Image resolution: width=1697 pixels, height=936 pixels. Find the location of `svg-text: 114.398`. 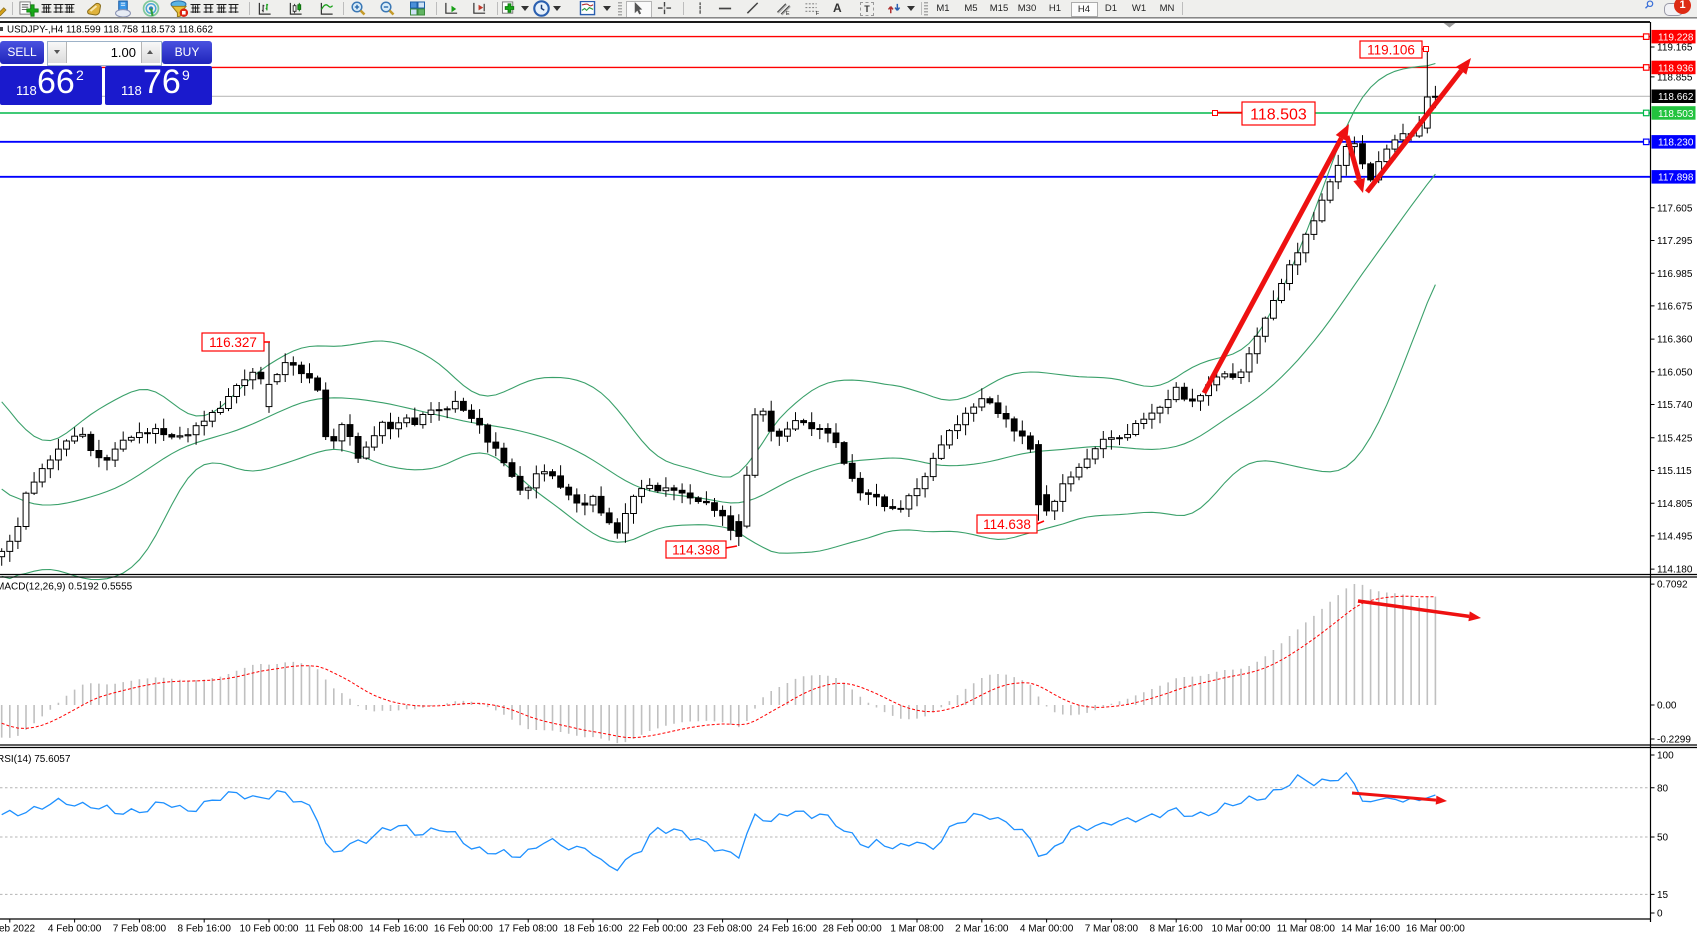

svg-text: 114.398 is located at coordinates (696, 549).